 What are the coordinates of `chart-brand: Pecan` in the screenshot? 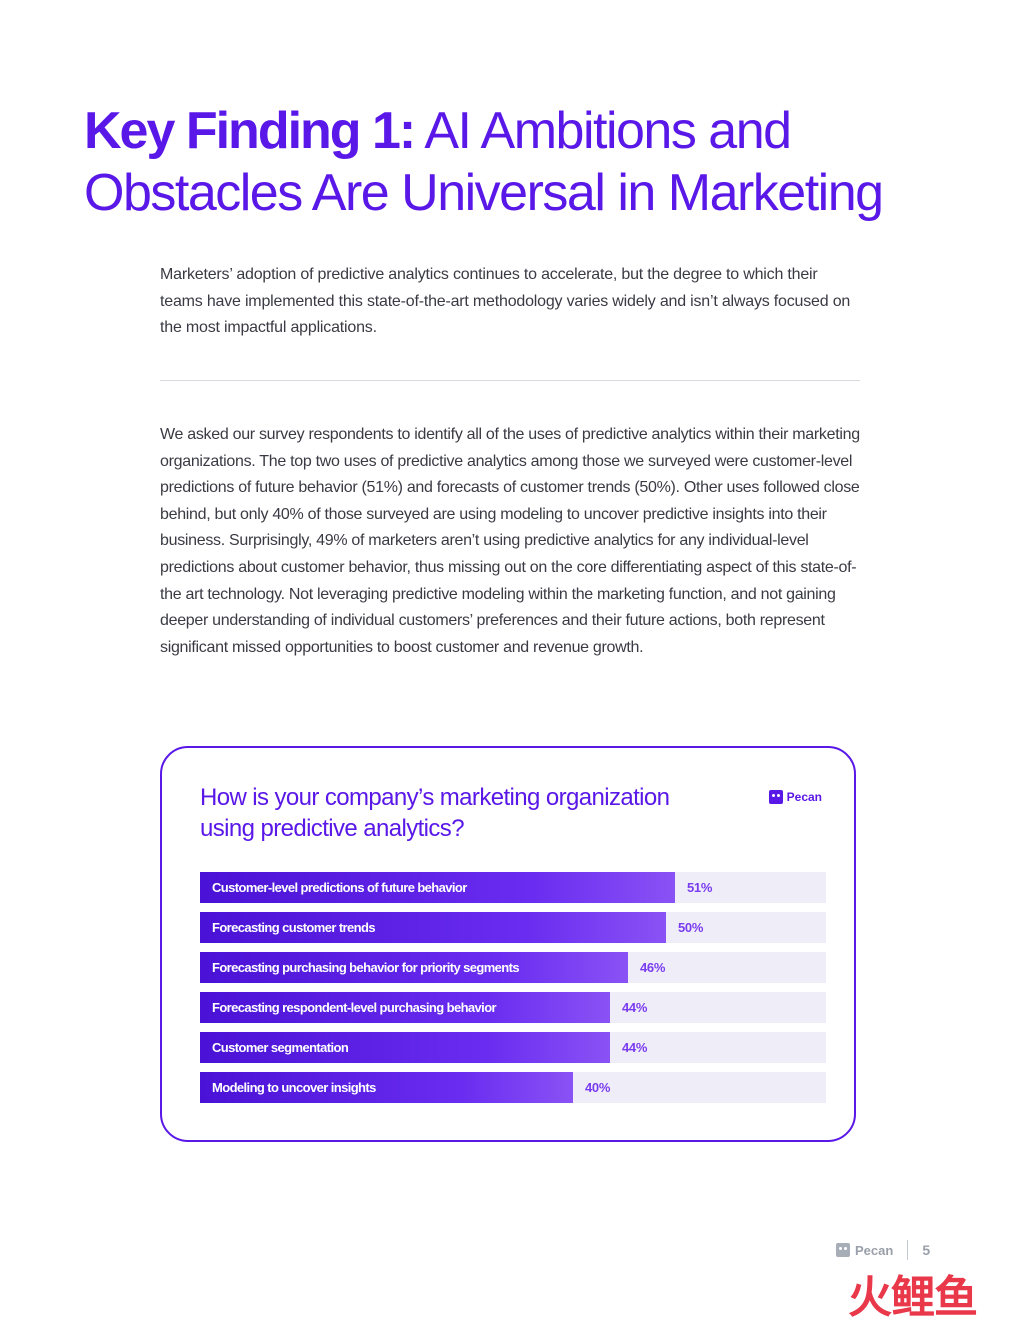 It's located at (795, 797).